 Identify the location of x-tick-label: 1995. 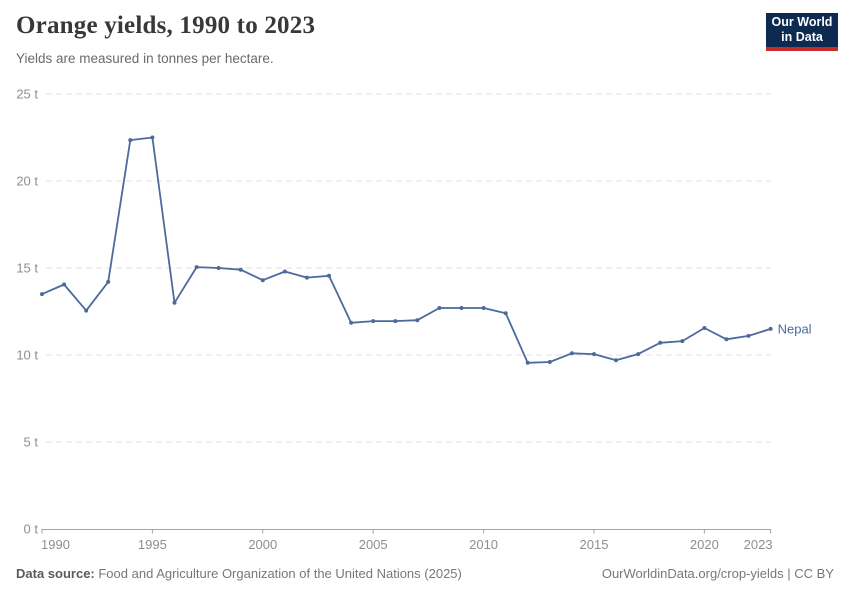
(152, 544).